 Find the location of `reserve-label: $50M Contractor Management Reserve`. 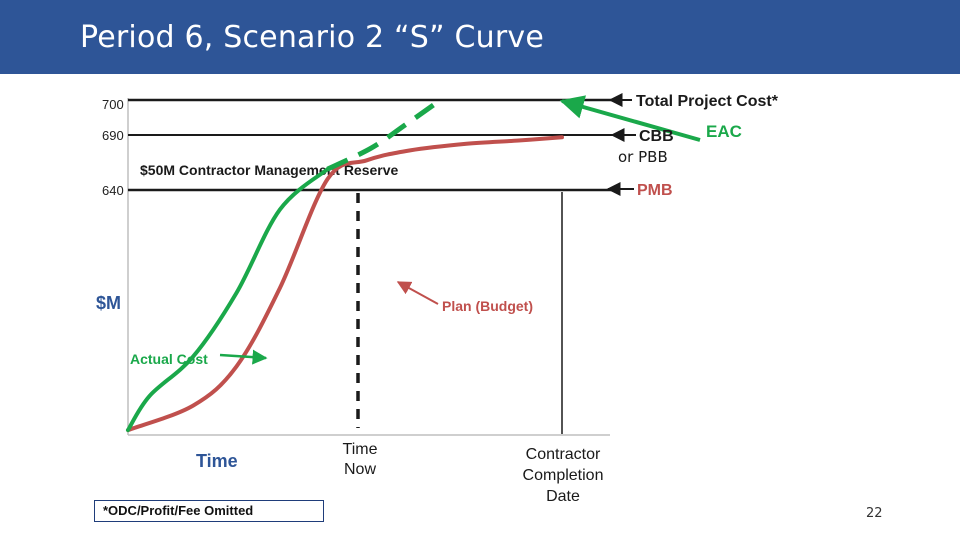

reserve-label: $50M Contractor Management Reserve is located at coordinates (269, 170).